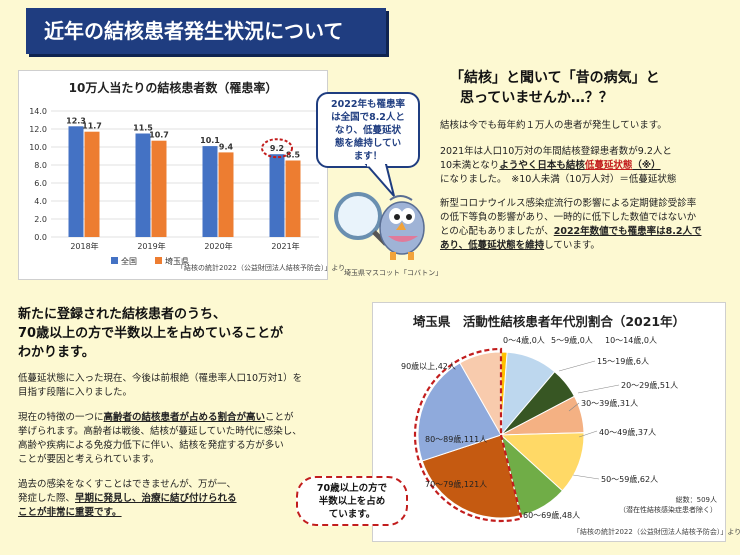 This screenshot has height=555, width=740. What do you see at coordinates (428, 366) in the screenshot?
I see `pie-label: 90歳以上,42人` at bounding box center [428, 366].